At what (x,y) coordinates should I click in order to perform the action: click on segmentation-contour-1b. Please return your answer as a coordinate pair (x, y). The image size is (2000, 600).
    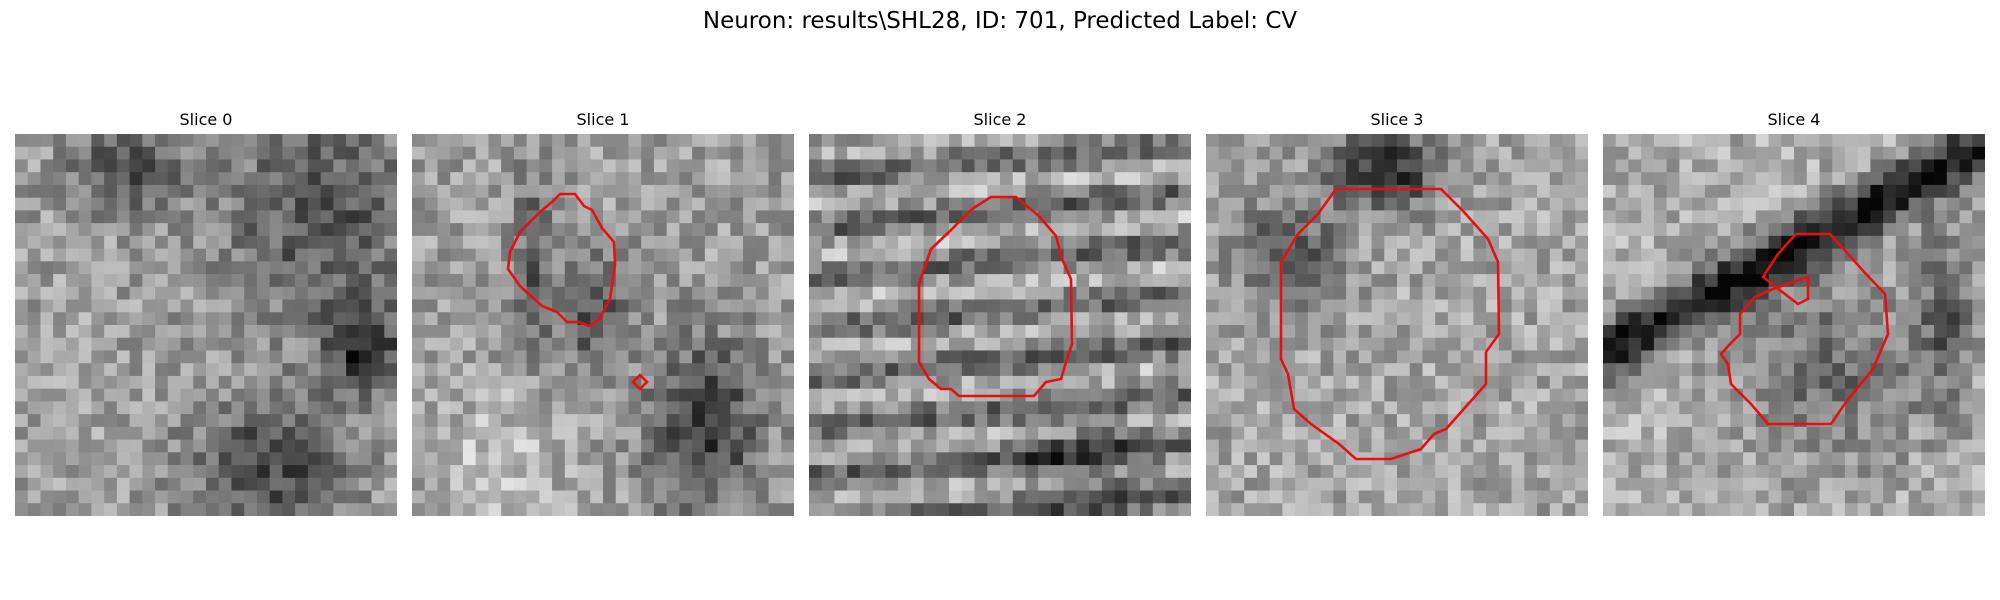
    Looking at the image, I should click on (640, 382).